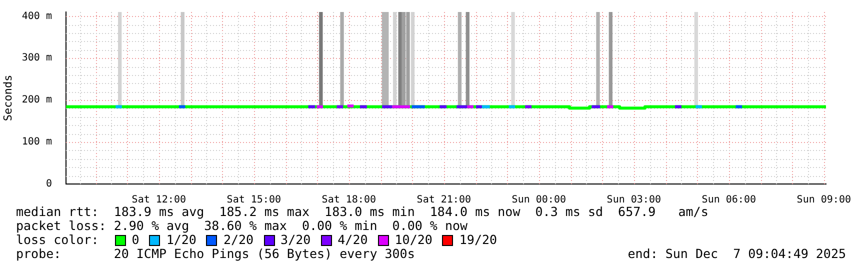  Describe the element at coordinates (633, 200) in the screenshot. I see `x-tick-label: Sun 03:00` at that location.